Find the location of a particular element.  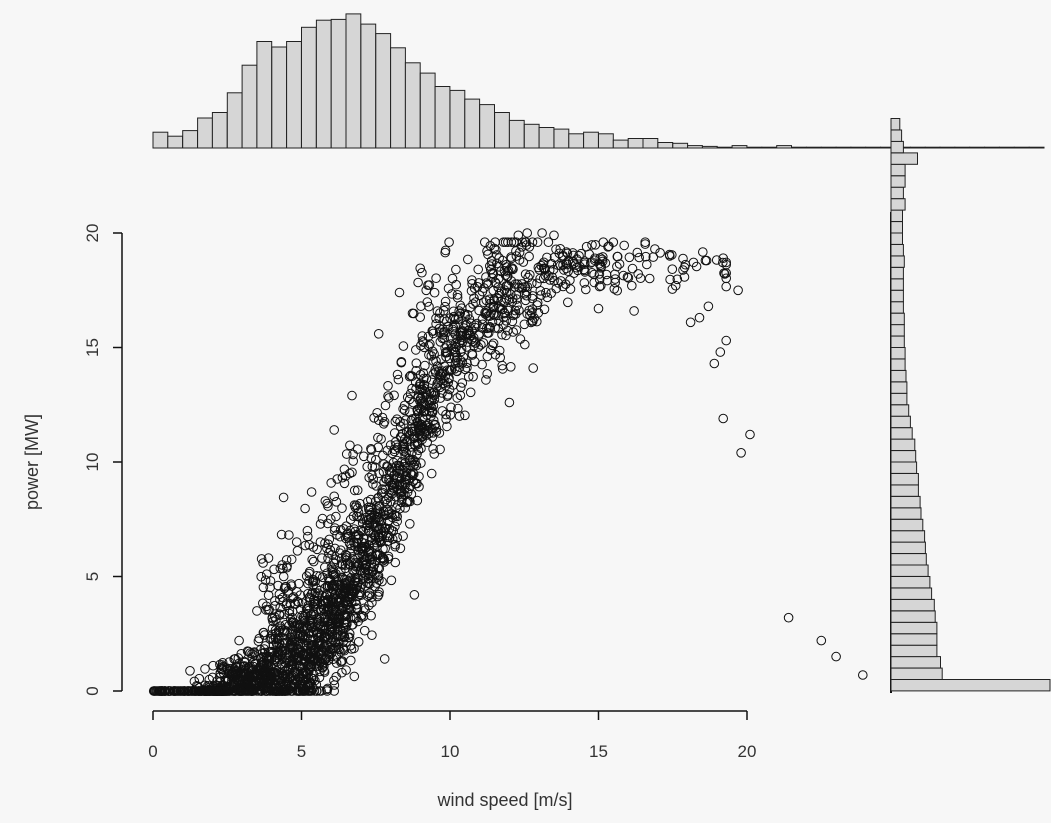

wind-speed-histogram is located at coordinates (598, 81).